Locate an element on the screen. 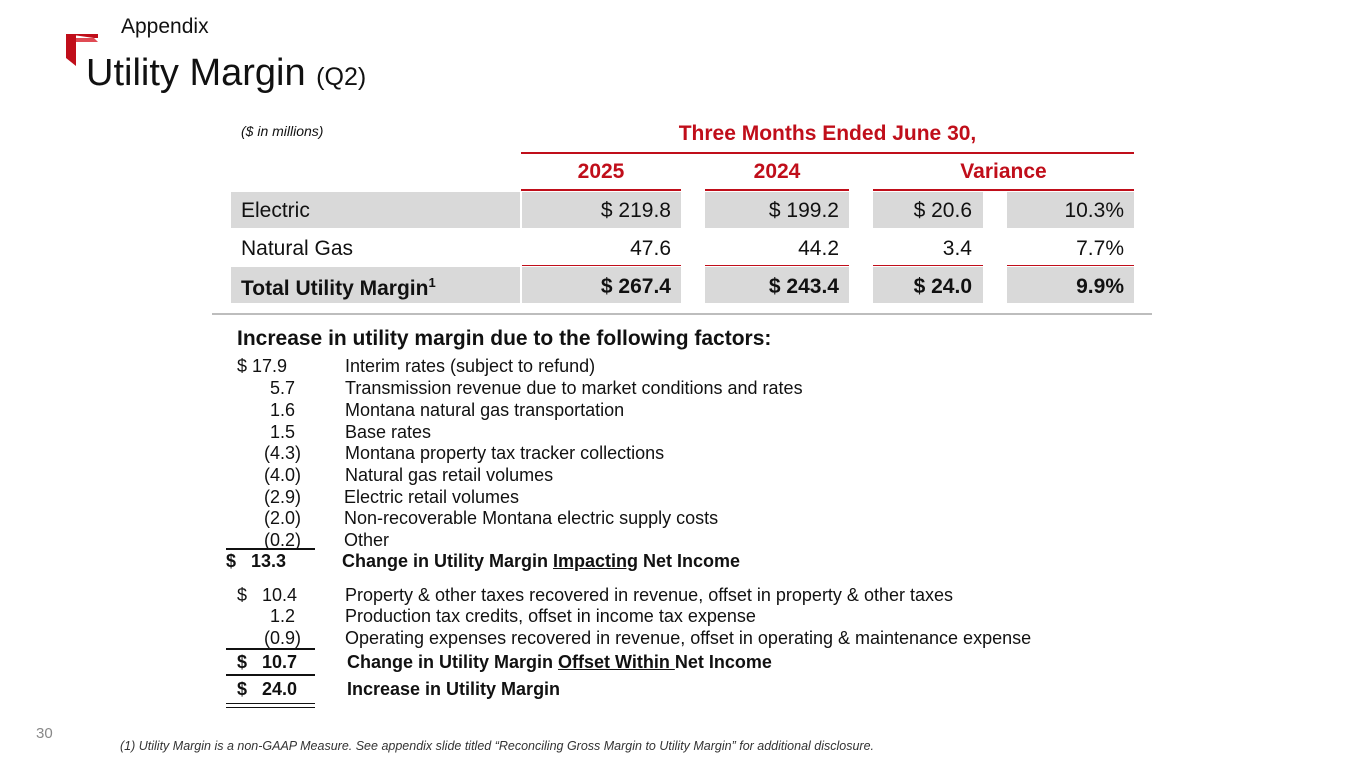  section-label: Appendix is located at coordinates (165, 26).